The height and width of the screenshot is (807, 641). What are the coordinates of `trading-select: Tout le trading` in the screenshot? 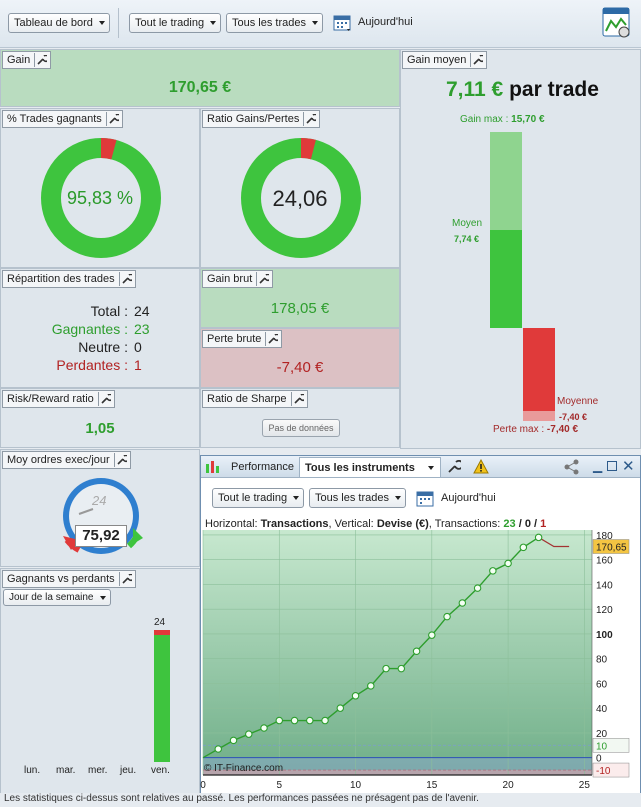 It's located at (175, 23).